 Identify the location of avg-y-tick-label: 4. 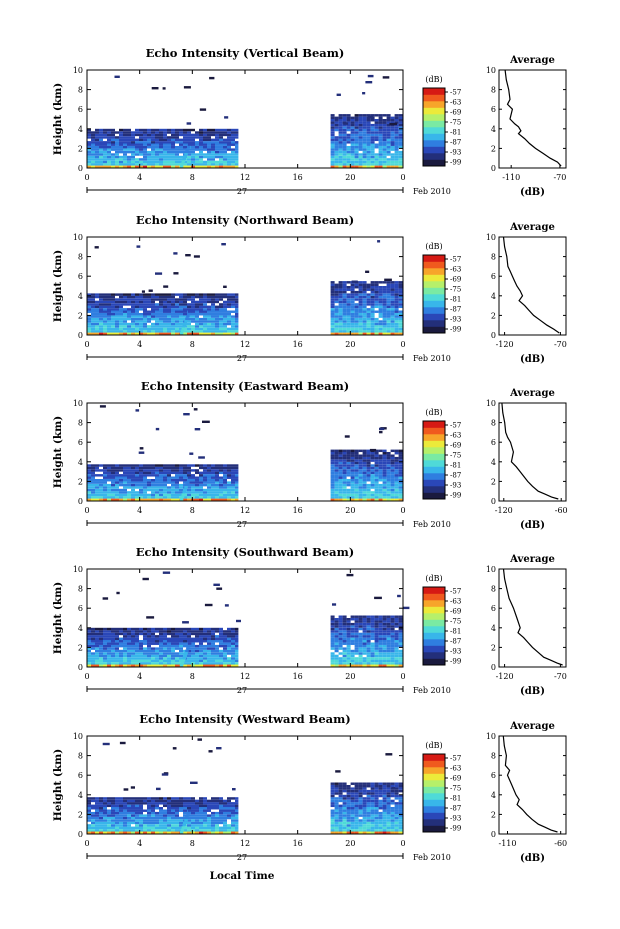
(493, 628).